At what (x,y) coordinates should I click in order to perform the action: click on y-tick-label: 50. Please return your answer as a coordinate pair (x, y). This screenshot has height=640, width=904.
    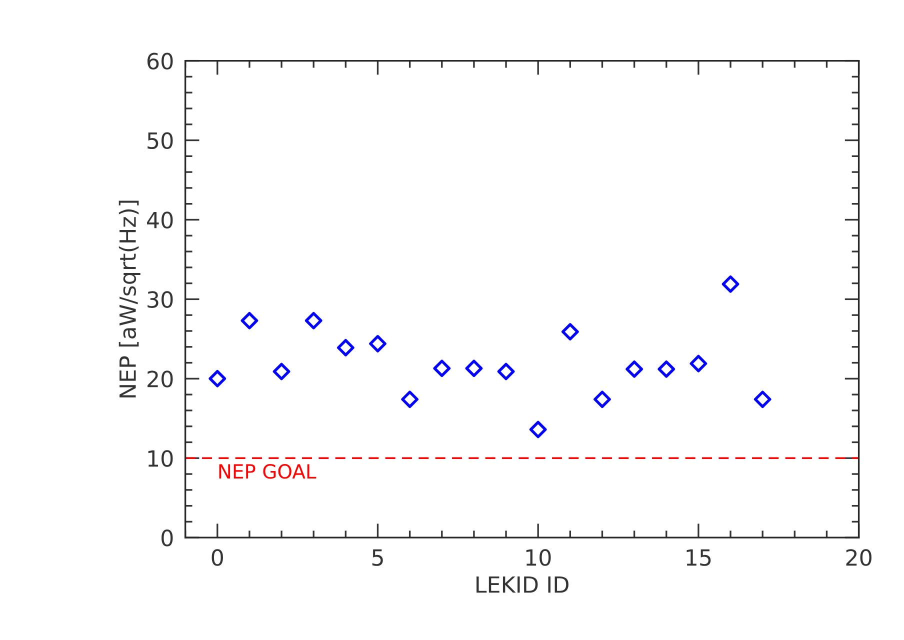
    Looking at the image, I should click on (160, 141).